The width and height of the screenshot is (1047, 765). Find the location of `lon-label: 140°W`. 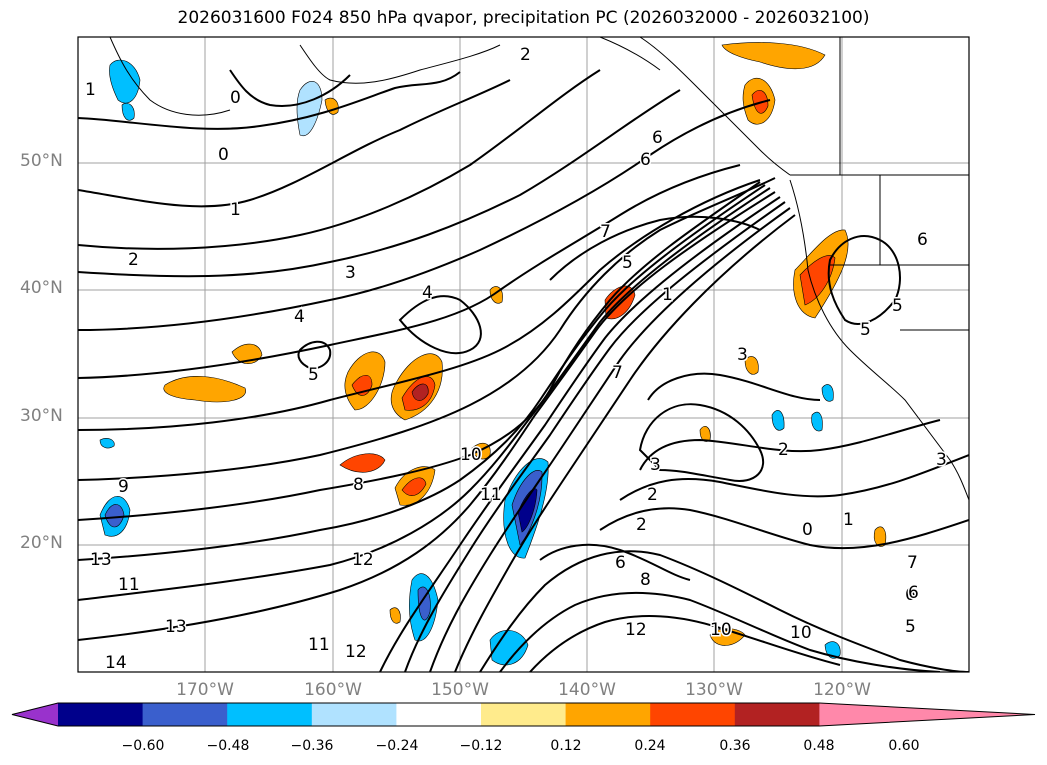

lon-label: 140°W is located at coordinates (587, 690).